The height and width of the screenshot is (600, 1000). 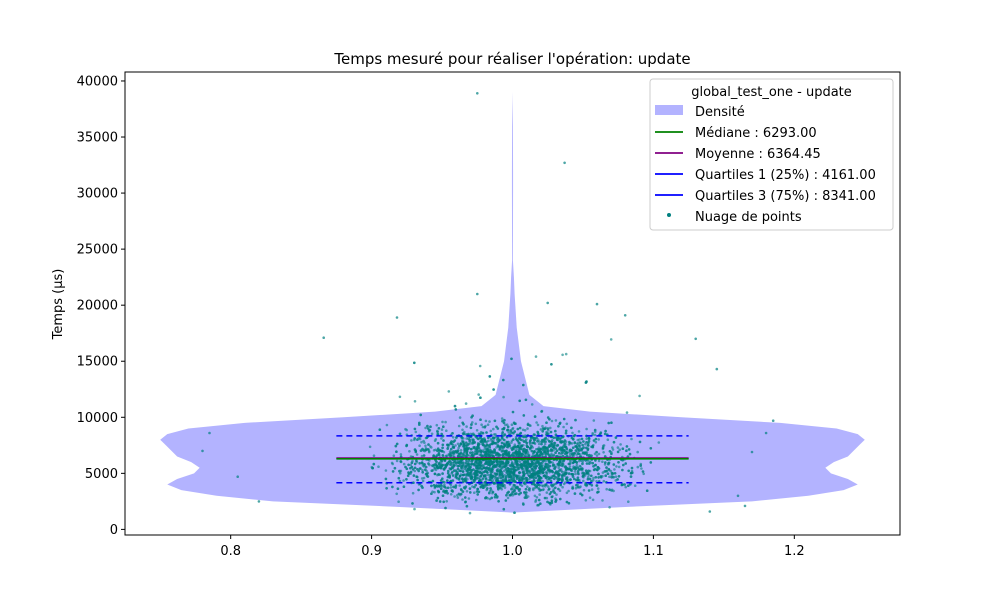 What do you see at coordinates (230, 551) in the screenshot?
I see `x-tick-label: 0.8` at bounding box center [230, 551].